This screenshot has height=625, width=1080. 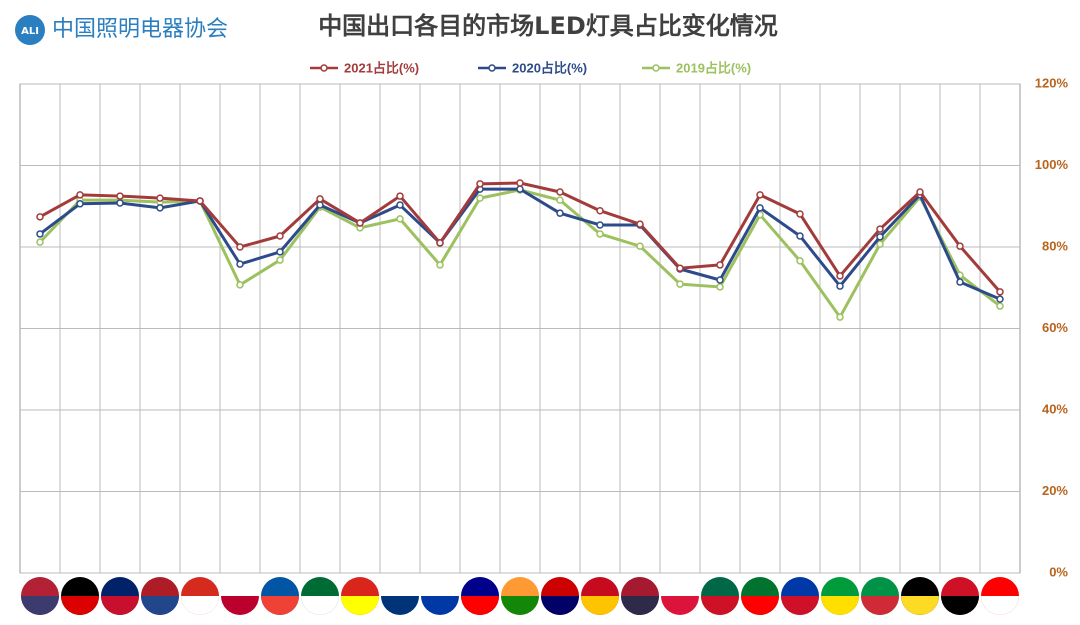 What do you see at coordinates (1055, 245) in the screenshot?
I see `y-tick-label: 80%` at bounding box center [1055, 245].